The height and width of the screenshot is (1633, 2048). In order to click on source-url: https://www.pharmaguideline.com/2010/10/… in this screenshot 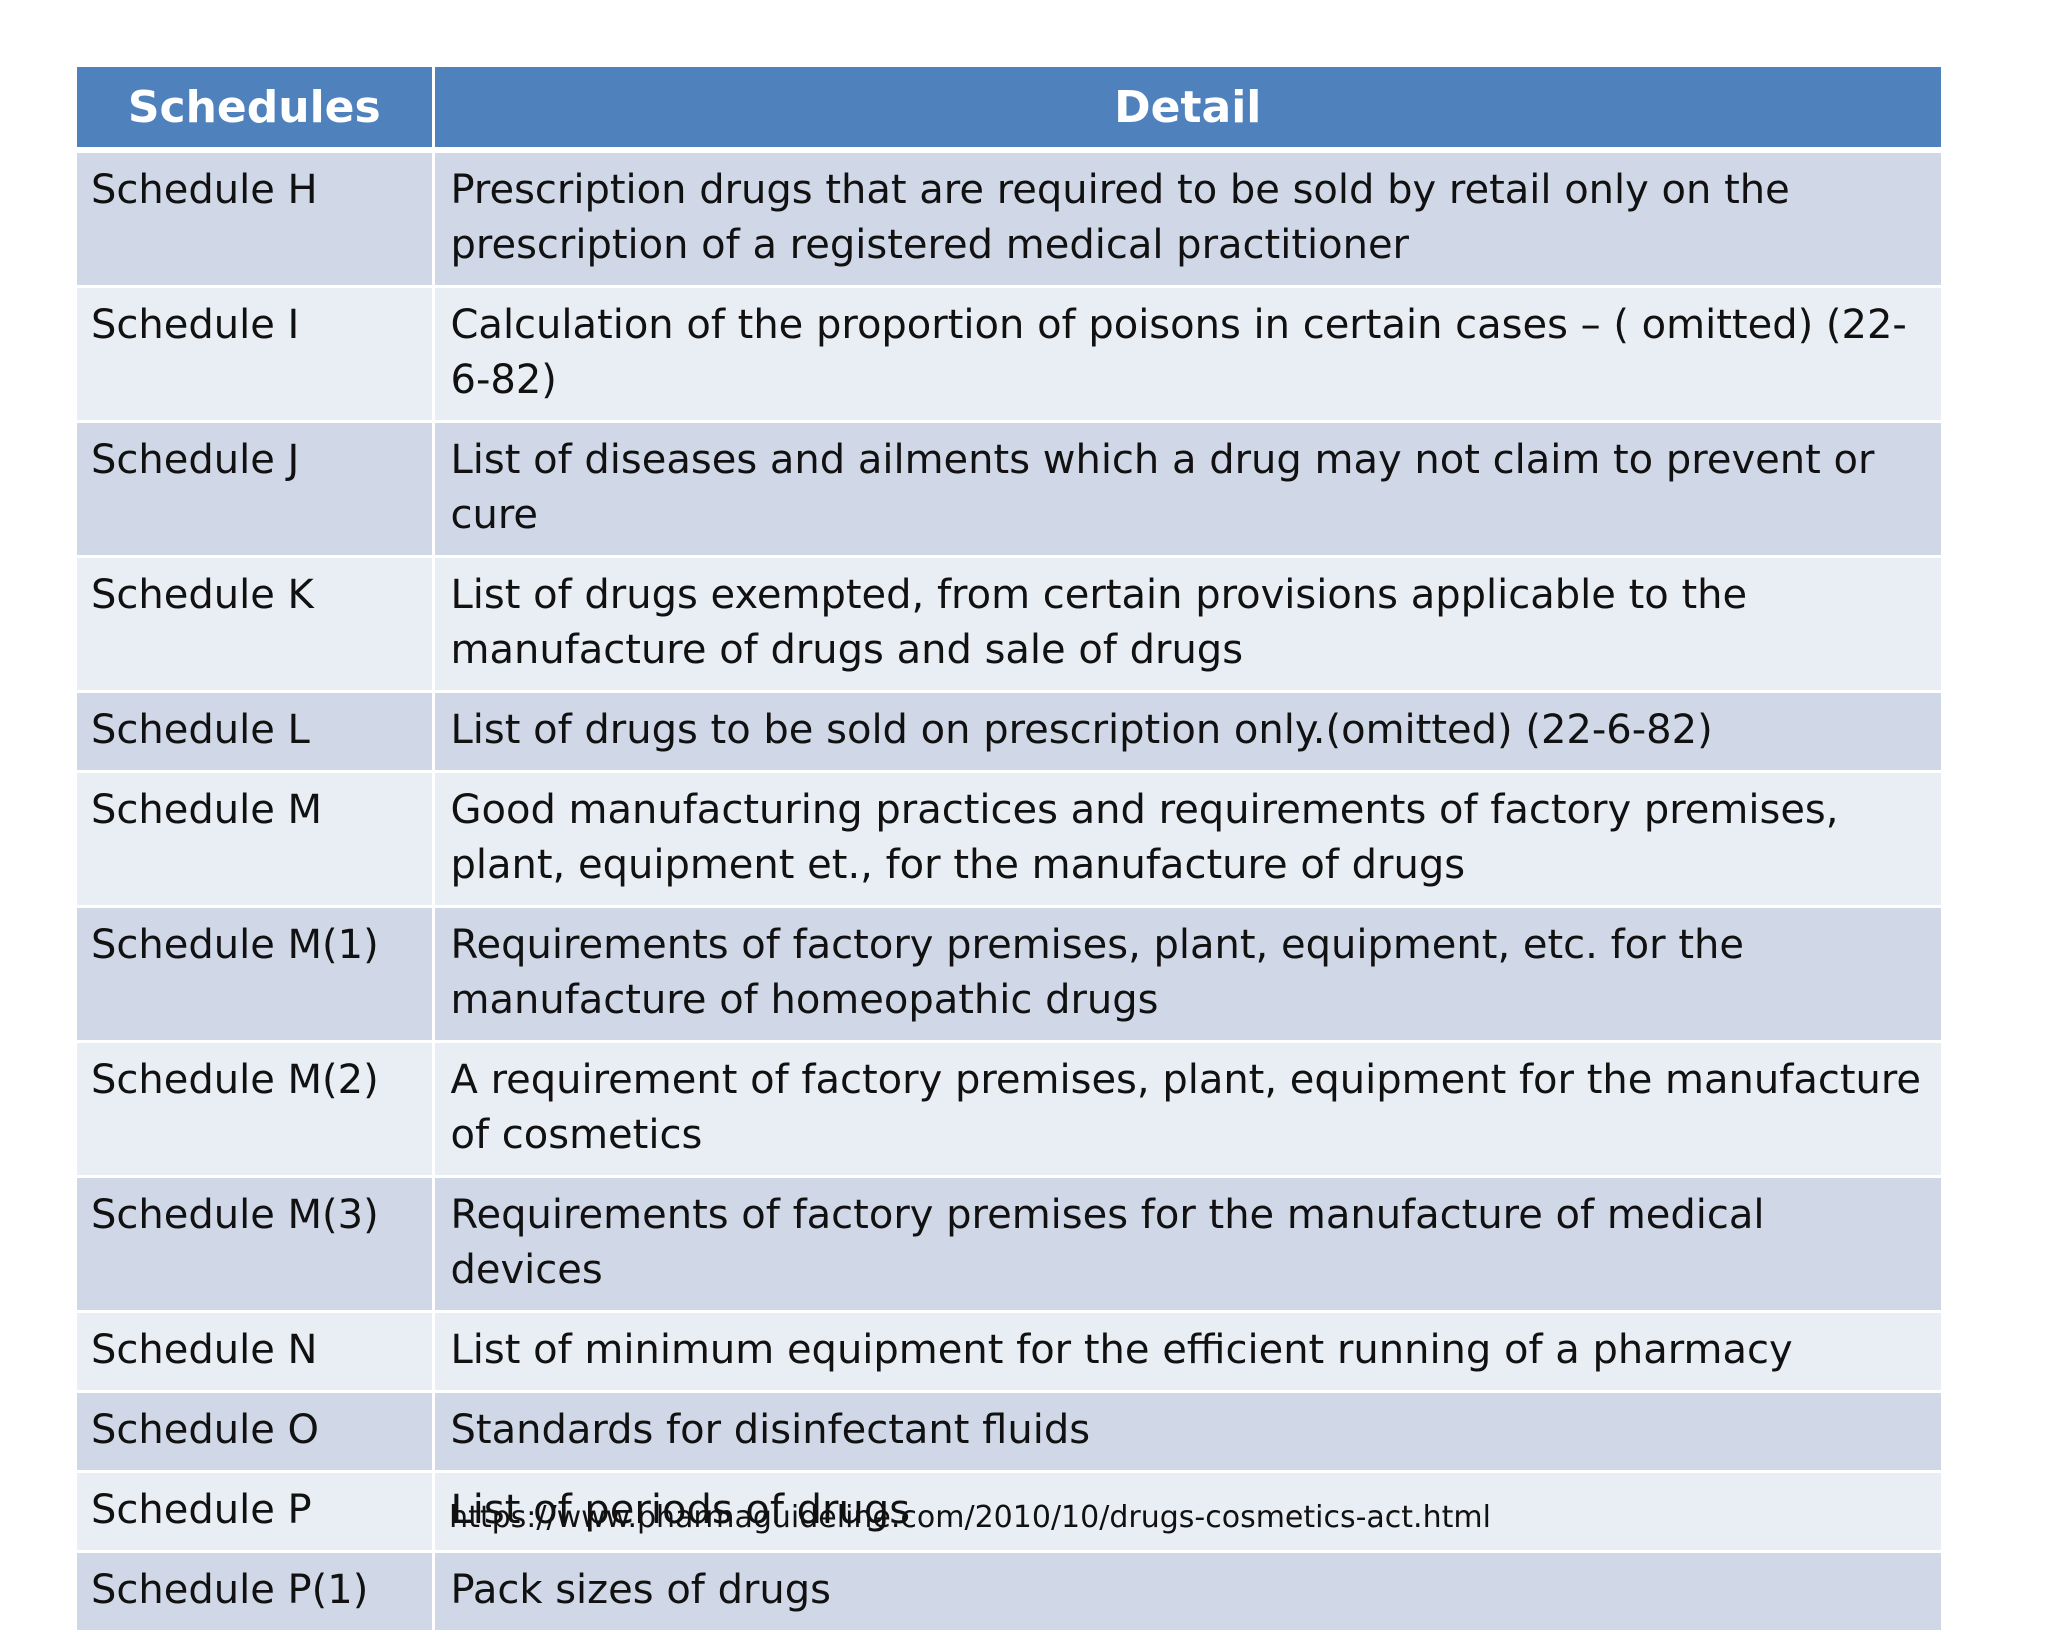, I will do `click(970, 1517)`.